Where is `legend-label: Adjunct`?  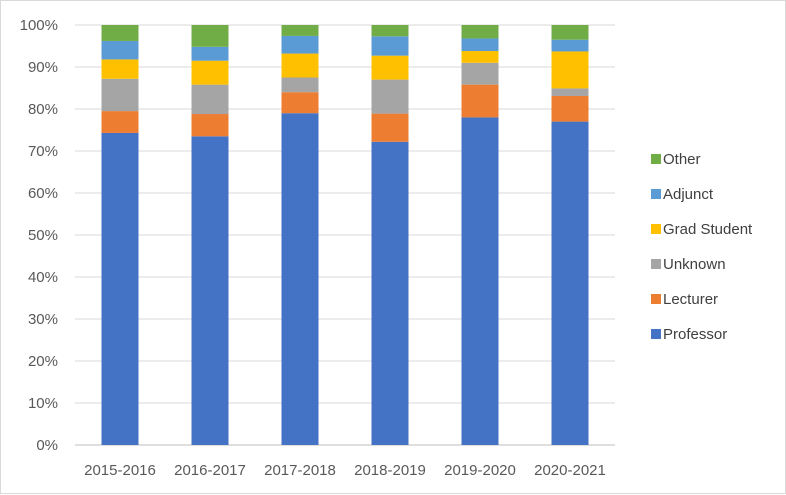 legend-label: Adjunct is located at coordinates (688, 194).